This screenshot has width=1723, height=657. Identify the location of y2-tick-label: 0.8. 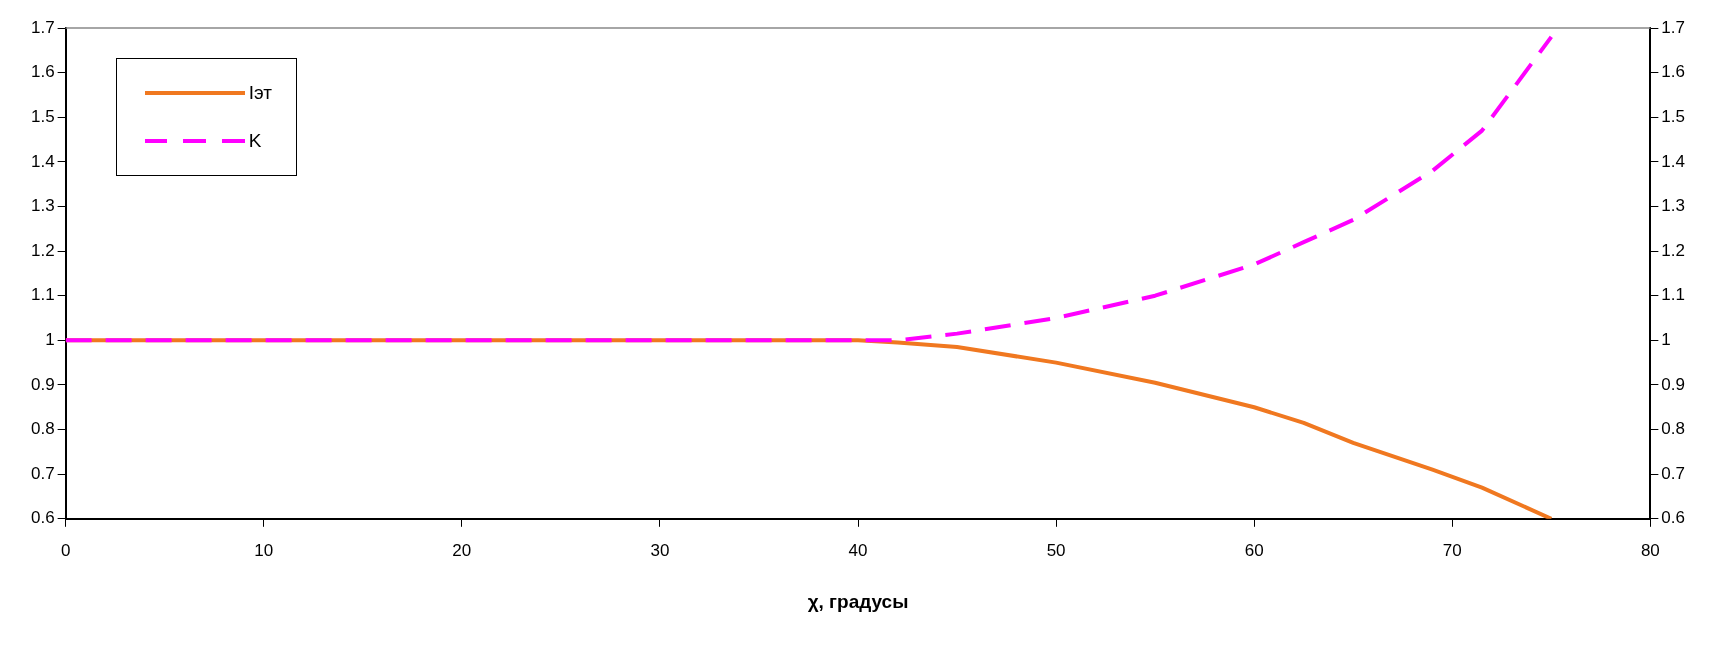
(1673, 429).